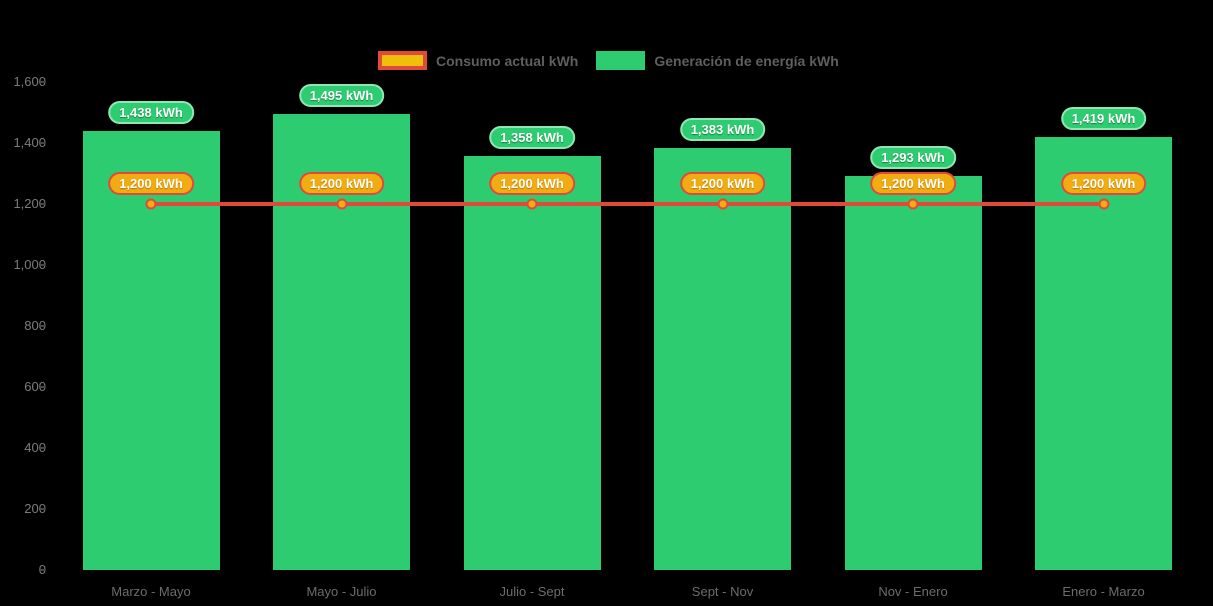  Describe the element at coordinates (722, 130) in the screenshot. I see `bar-value-label: 1,383 kWh` at that location.